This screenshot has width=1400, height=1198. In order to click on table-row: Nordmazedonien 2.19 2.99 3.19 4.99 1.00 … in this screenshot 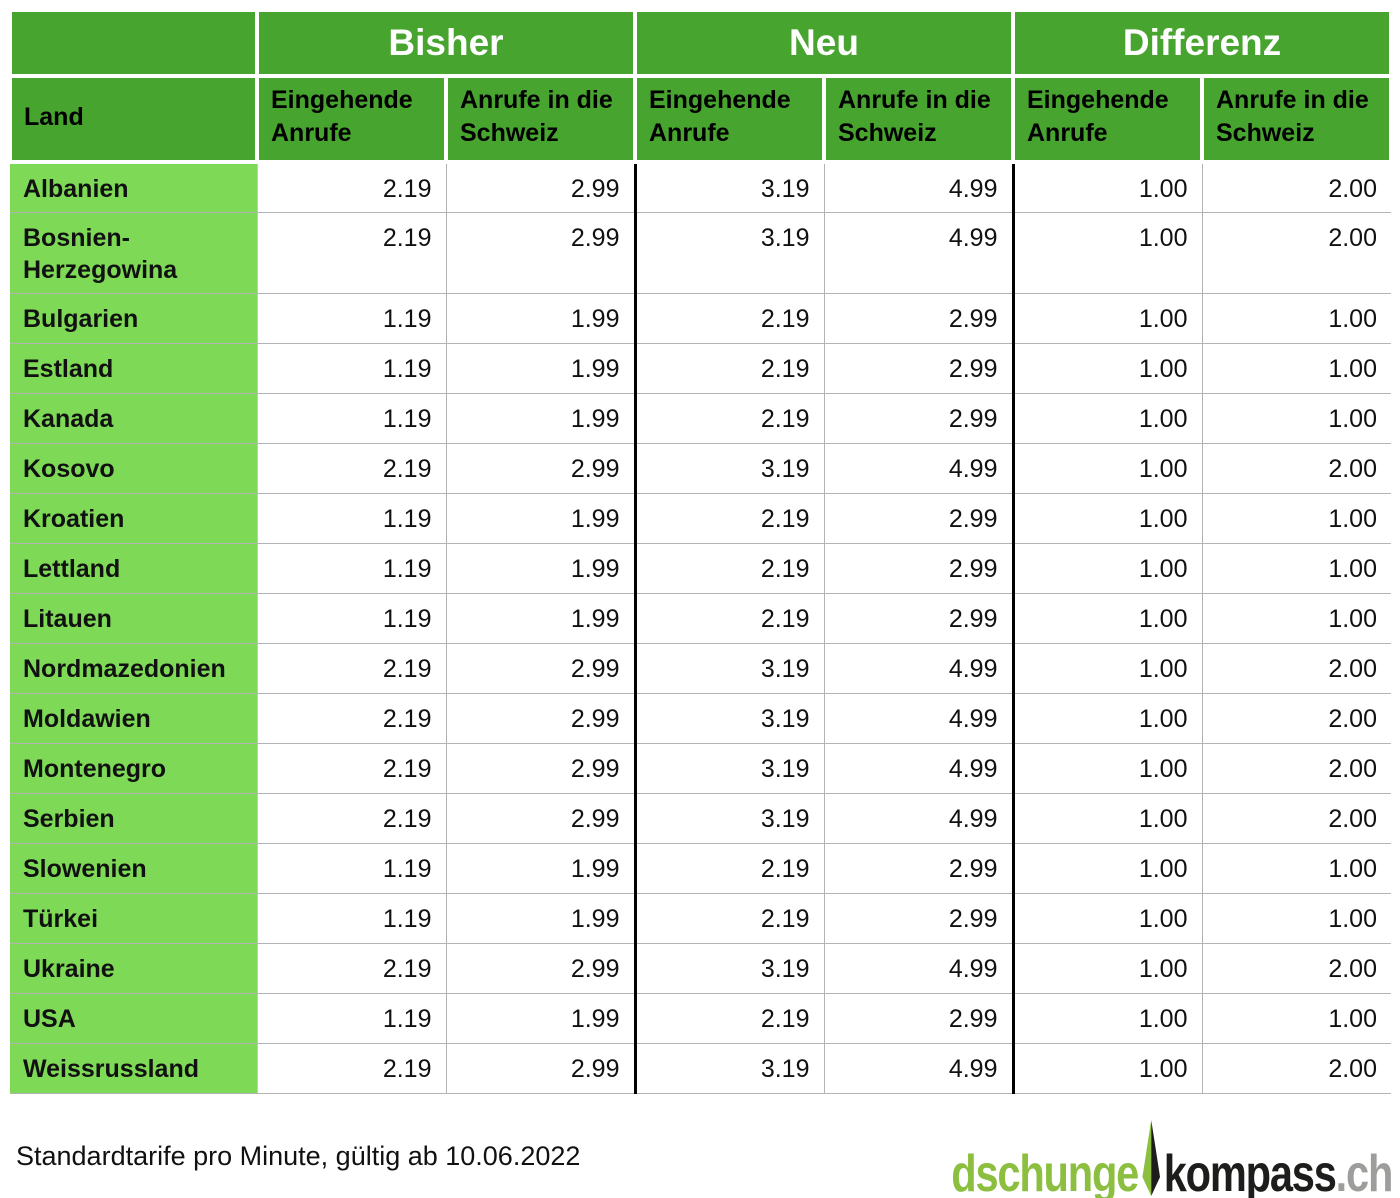, I will do `click(700, 668)`.